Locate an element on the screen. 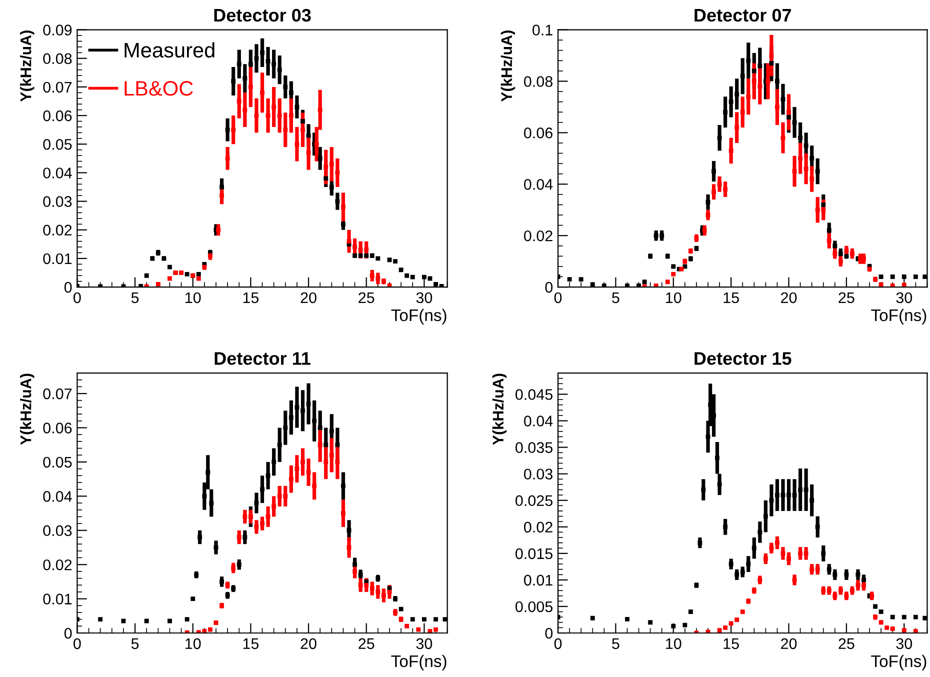  y-tick-label: 0.025 is located at coordinates (534, 500).